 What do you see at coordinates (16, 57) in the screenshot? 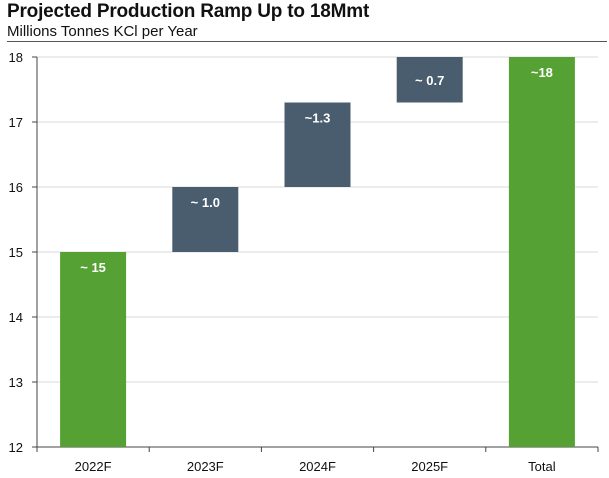
I see `y-tick-label: 18` at bounding box center [16, 57].